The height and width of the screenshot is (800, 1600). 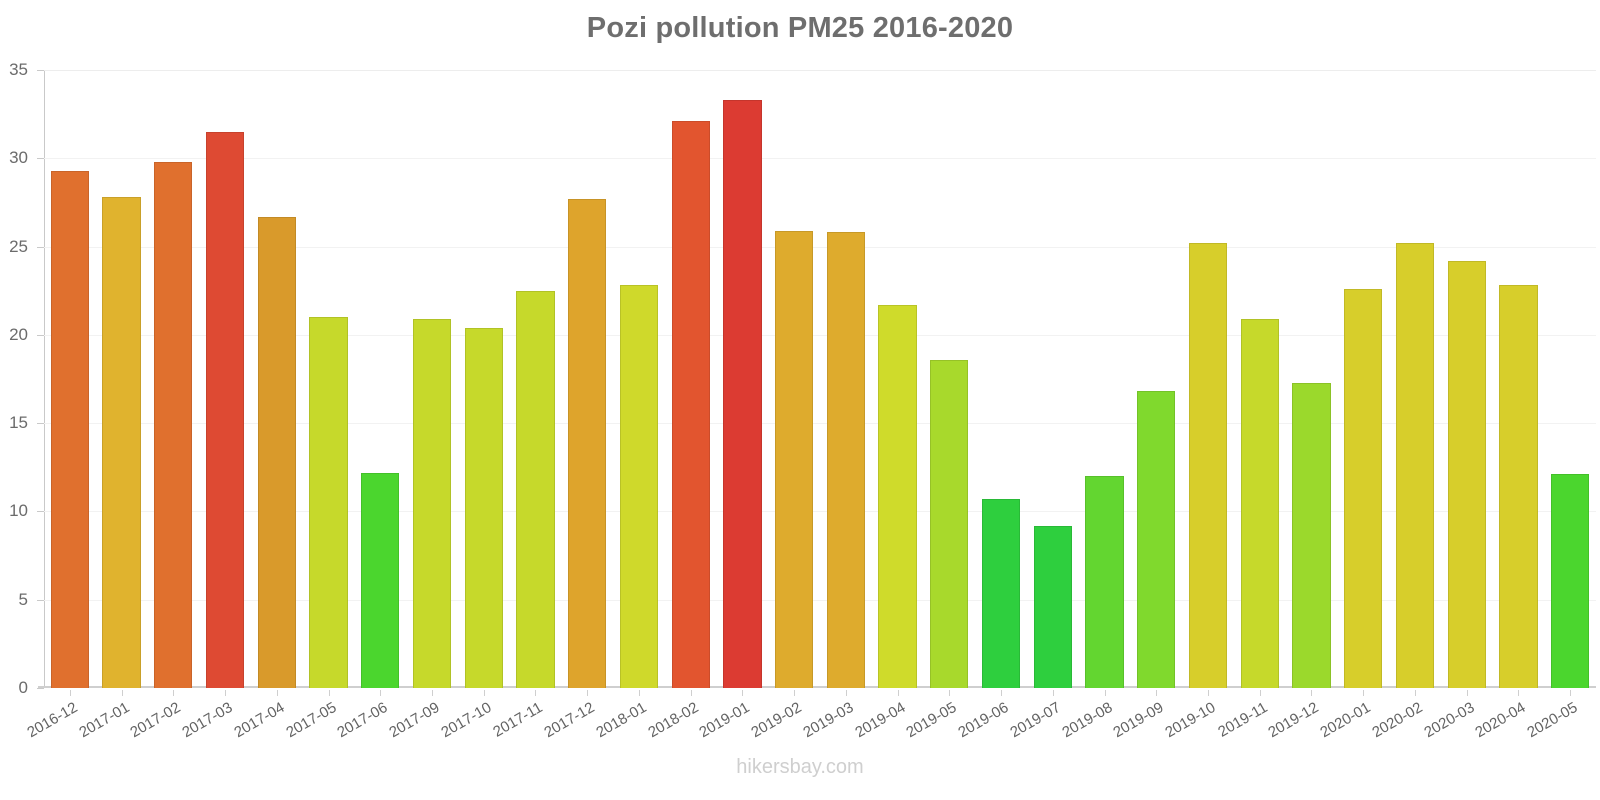 I want to click on x-tick-label: 2017-06, so click(x=362, y=720).